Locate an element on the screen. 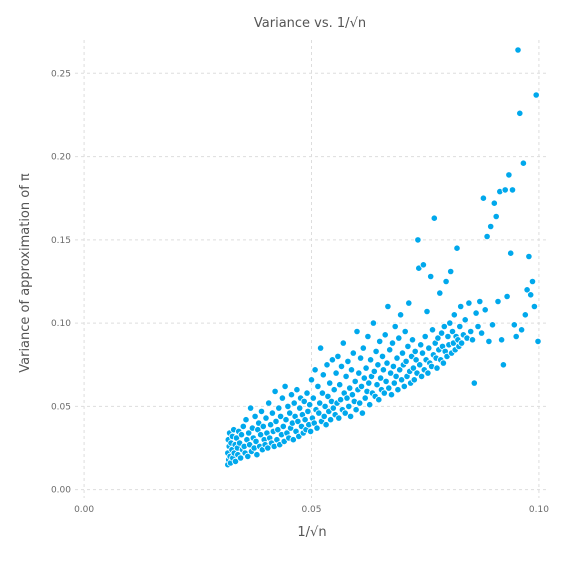  x-tick-label: 0.05 is located at coordinates (311, 510).